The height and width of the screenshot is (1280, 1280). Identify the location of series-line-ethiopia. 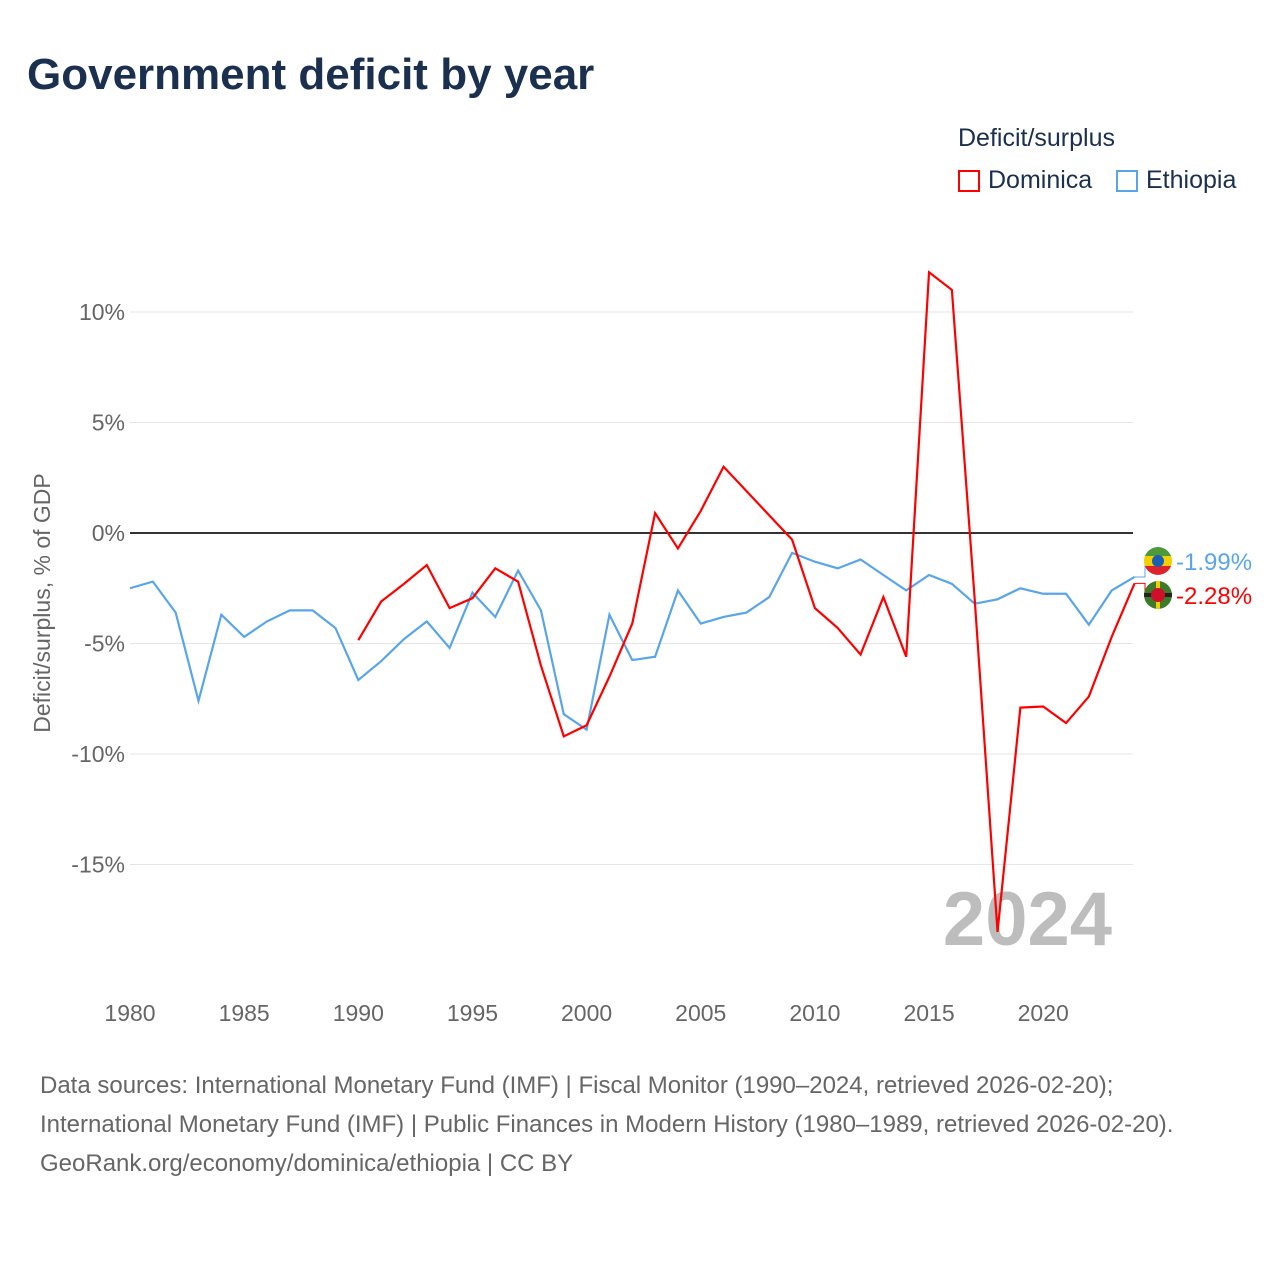
(632, 641).